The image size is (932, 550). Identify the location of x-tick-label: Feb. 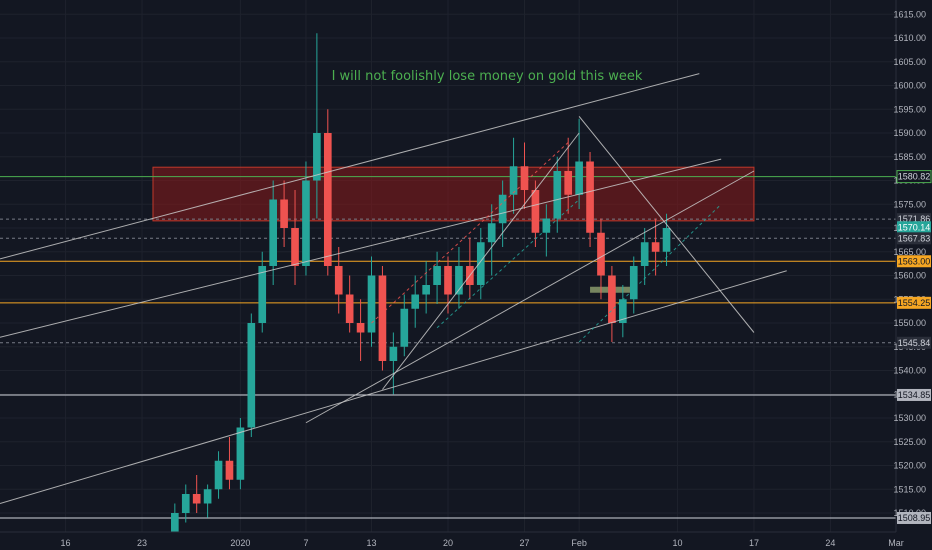
(579, 543).